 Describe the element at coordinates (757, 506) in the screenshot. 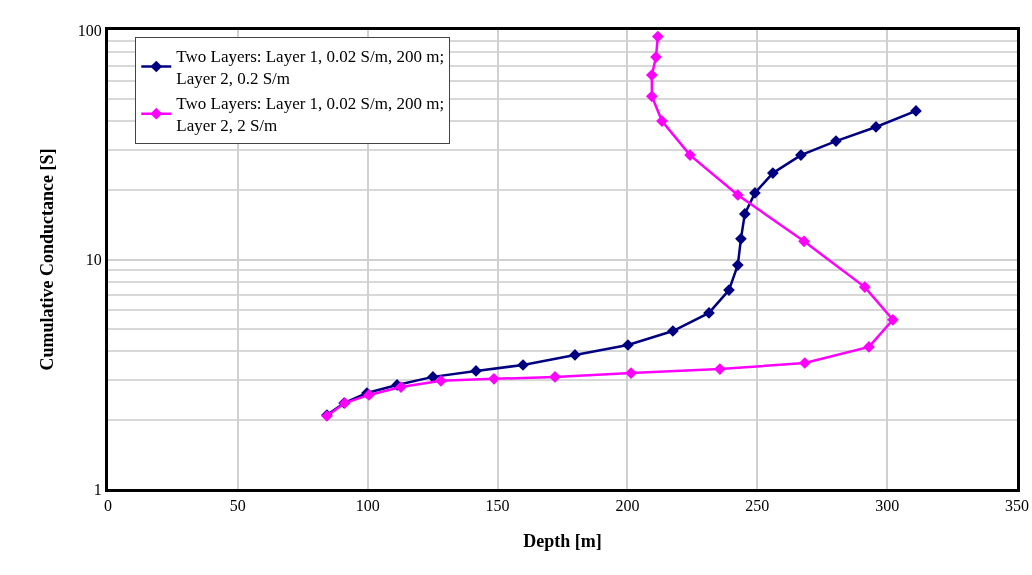

I see `x-tick-label: 250` at that location.